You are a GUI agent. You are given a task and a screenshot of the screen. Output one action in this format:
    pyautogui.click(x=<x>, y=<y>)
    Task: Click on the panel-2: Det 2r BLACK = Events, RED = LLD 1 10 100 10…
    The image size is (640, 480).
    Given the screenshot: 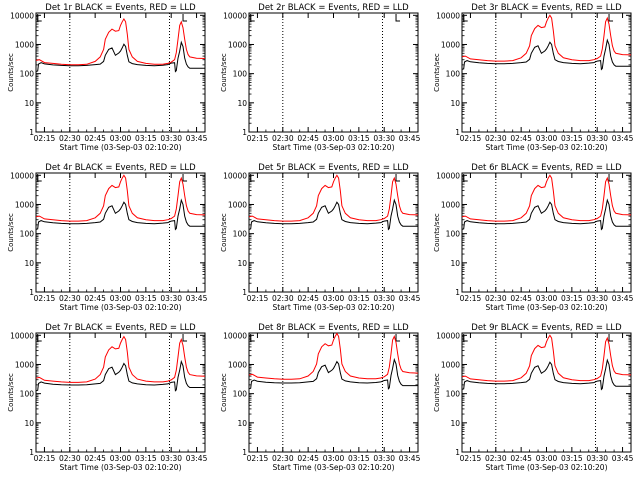 What is the action you would take?
    pyautogui.click(x=320, y=77)
    